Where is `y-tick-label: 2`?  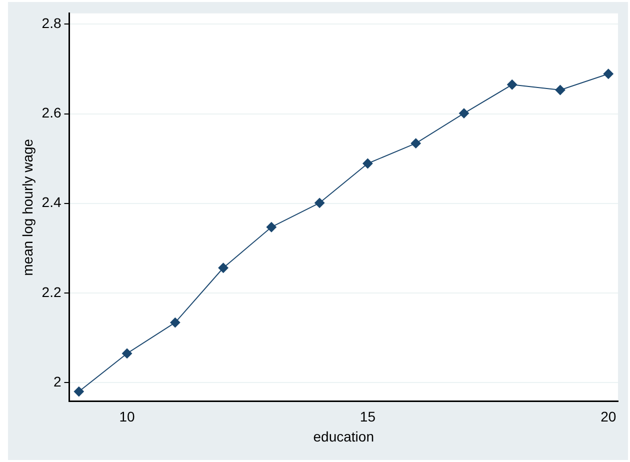 y-tick-label: 2 is located at coordinates (57, 381).